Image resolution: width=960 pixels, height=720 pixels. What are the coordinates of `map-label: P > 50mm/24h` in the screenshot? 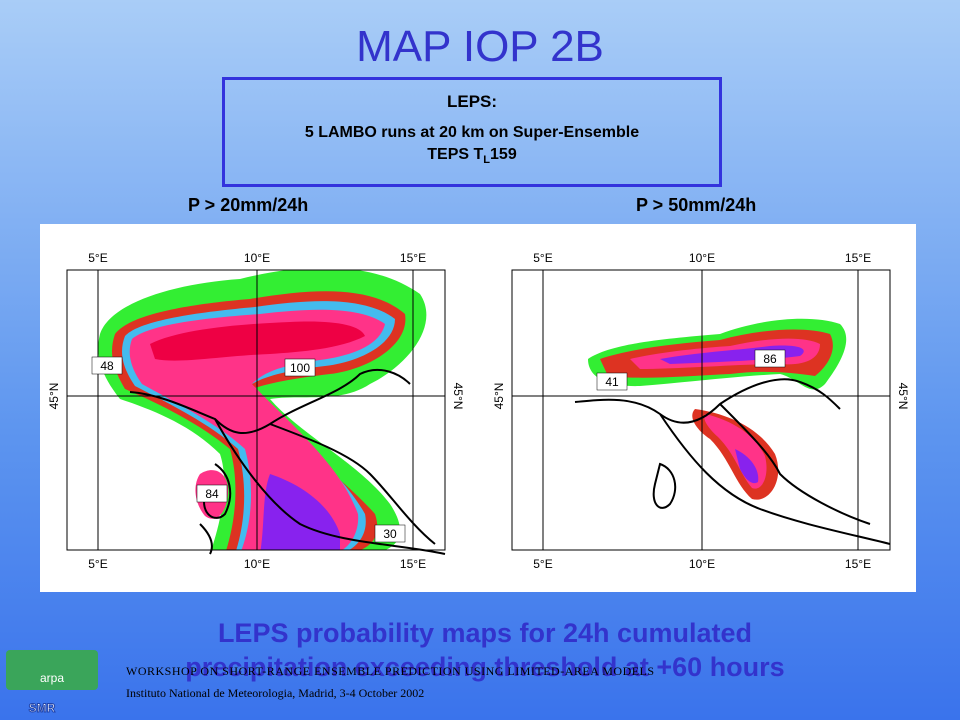 It's located at (696, 205).